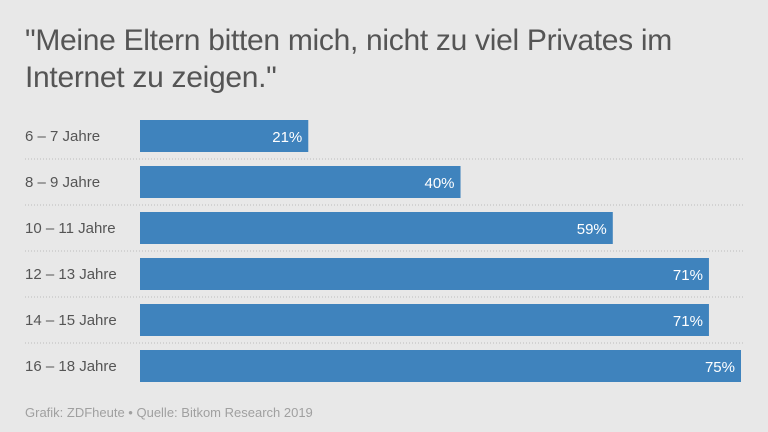 This screenshot has width=768, height=432. Describe the element at coordinates (71, 274) in the screenshot. I see `category-label: 12 – 13 Jahre` at that location.